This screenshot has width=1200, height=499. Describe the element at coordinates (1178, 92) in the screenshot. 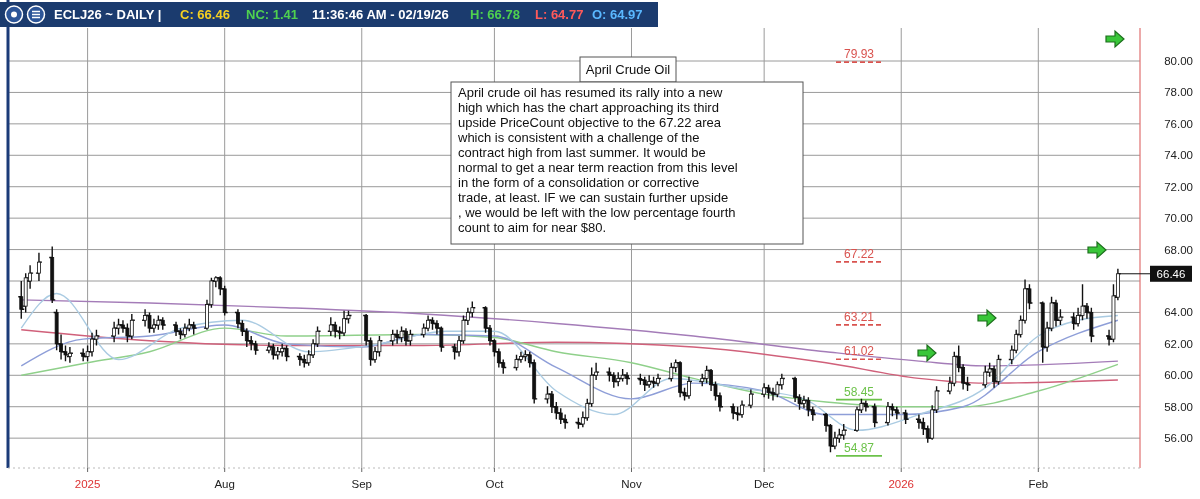

I see `y-tick-label: 78.00` at that location.